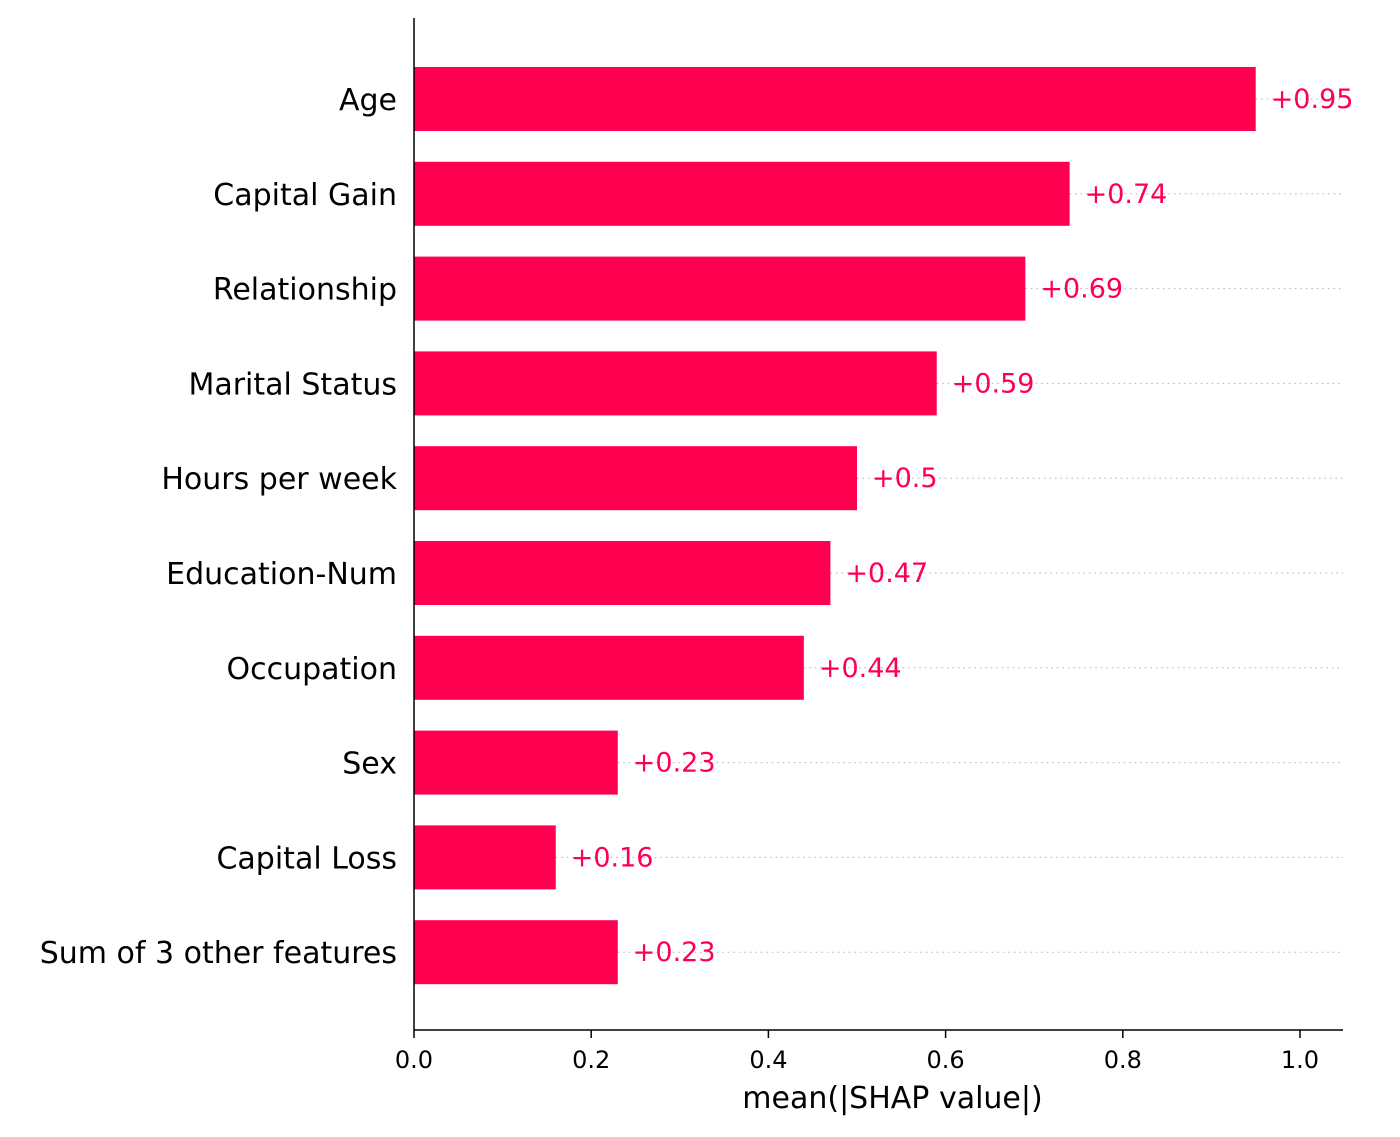 This screenshot has height=1137, width=1400. I want to click on x-tick-label: 0.8, so click(1123, 1060).